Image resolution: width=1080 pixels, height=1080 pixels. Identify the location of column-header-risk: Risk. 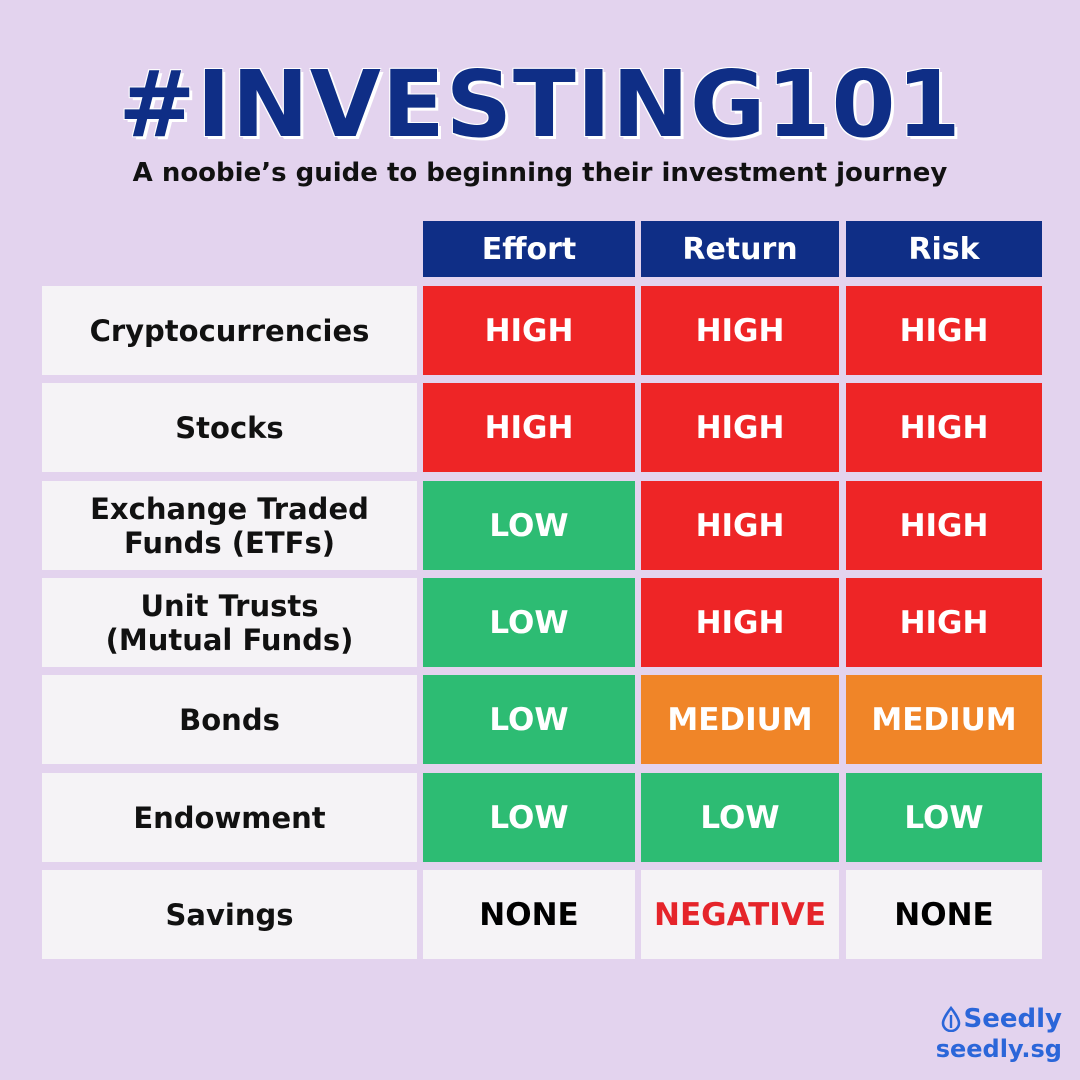
(944, 249).